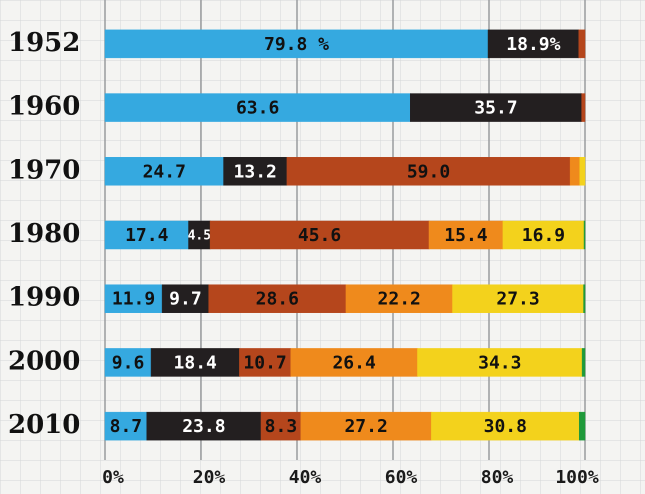  I want to click on y-tick-label: 2000, so click(44, 361).